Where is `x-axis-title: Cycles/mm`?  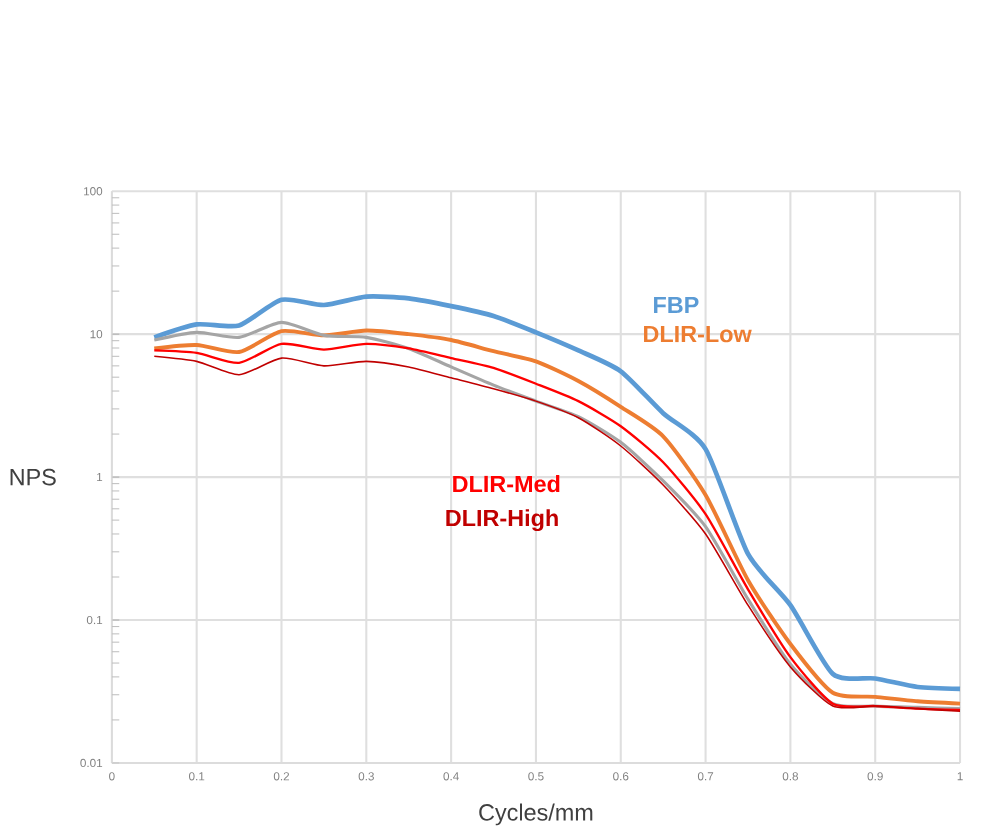
x-axis-title: Cycles/mm is located at coordinates (536, 814).